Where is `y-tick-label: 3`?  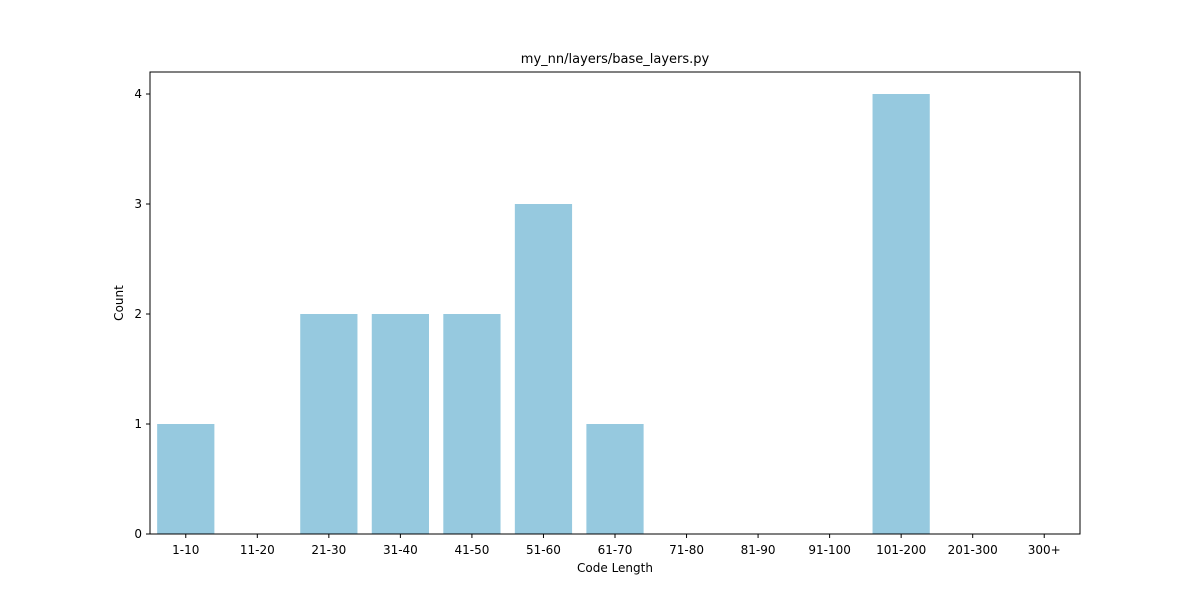 y-tick-label: 3 is located at coordinates (138, 204).